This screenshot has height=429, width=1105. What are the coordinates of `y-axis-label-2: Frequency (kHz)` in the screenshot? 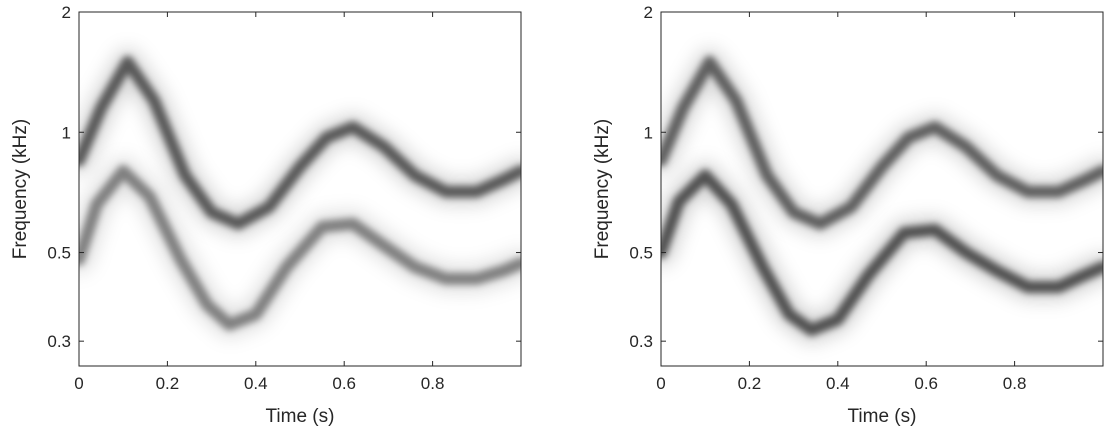 It's located at (602, 189).